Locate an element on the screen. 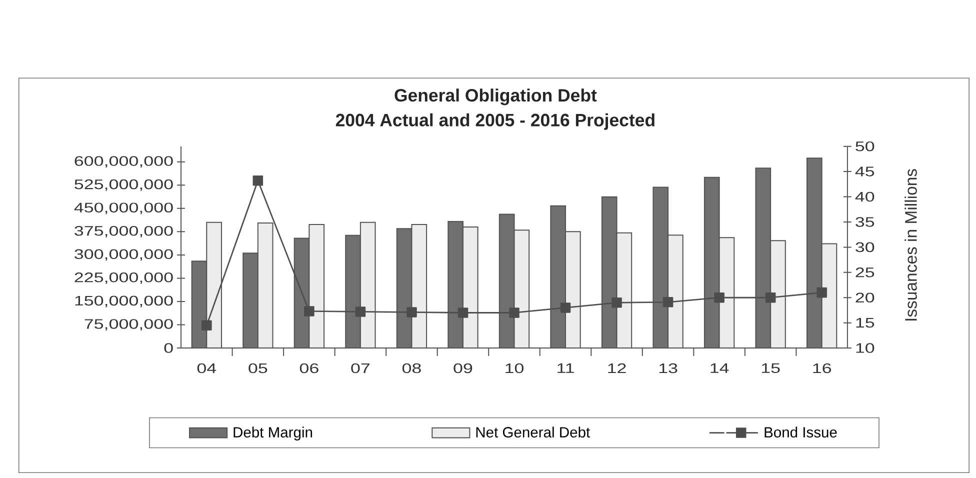 The image size is (976, 478). y-tick-label: 0 is located at coordinates (168, 348).